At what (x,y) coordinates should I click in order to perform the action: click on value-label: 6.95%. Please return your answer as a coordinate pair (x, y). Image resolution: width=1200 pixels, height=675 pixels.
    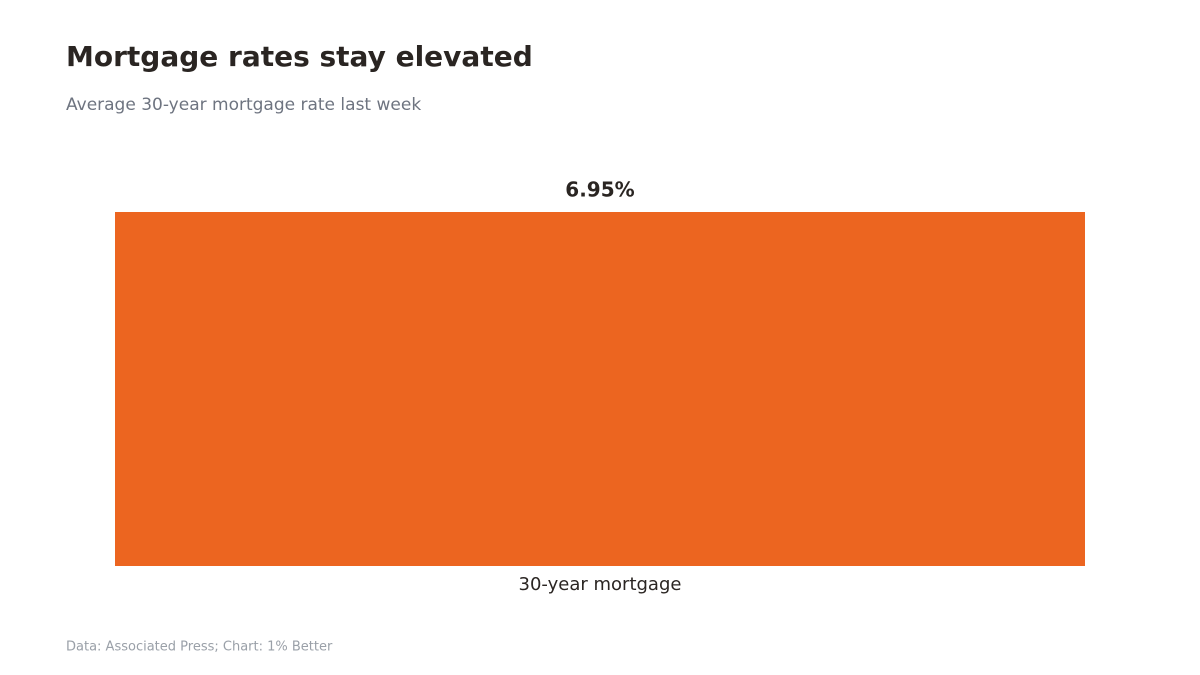
    Looking at the image, I should click on (599, 190).